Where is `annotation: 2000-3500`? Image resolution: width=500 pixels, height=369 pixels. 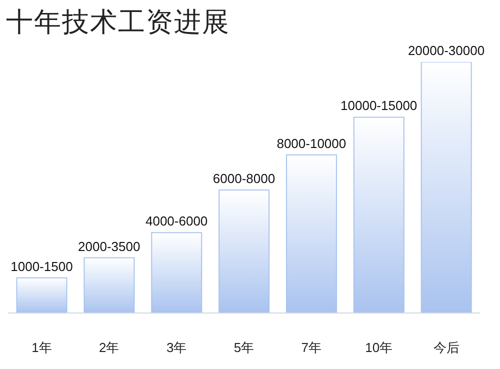 annotation: 2000-3500 is located at coordinates (109, 246).